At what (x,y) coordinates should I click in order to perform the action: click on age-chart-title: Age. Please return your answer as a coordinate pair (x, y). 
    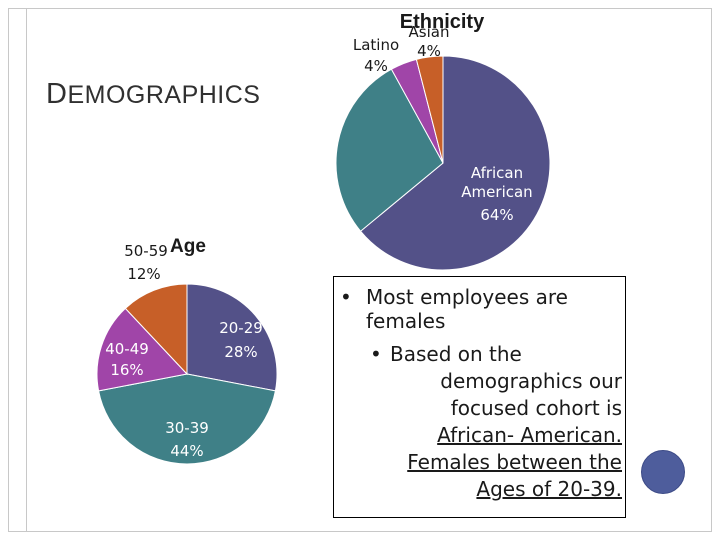
    Looking at the image, I should click on (188, 246).